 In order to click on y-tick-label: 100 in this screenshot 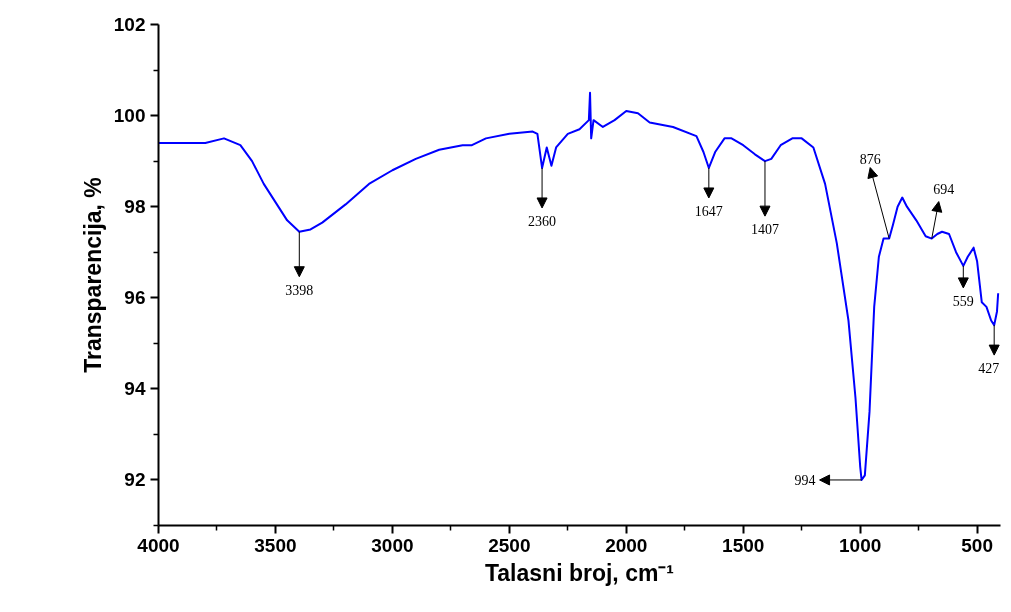, I will do `click(129, 116)`.